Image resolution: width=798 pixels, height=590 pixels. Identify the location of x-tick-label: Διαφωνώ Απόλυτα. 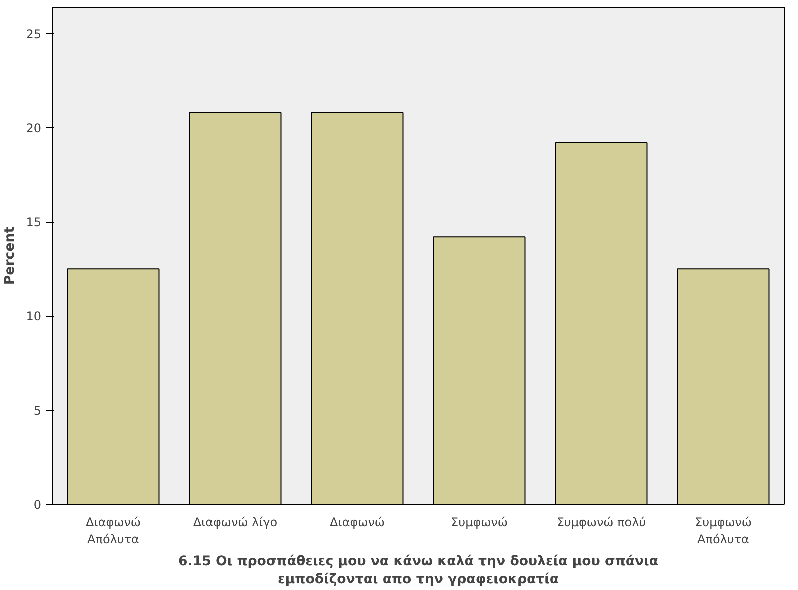
(113, 531).